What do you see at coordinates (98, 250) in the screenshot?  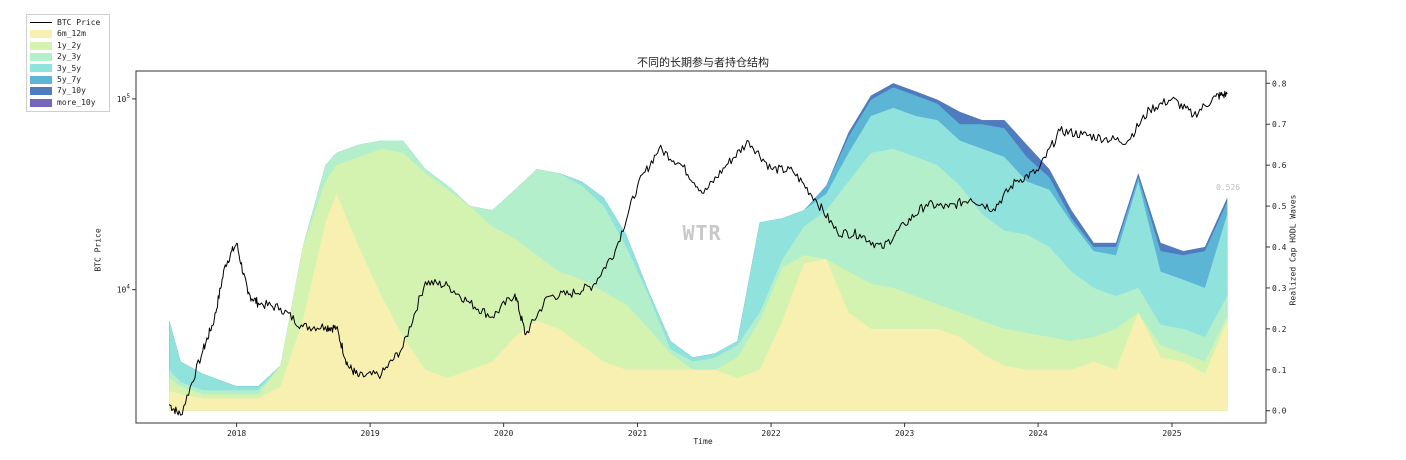 I see `y-left-axis-label: BTC Price` at bounding box center [98, 250].